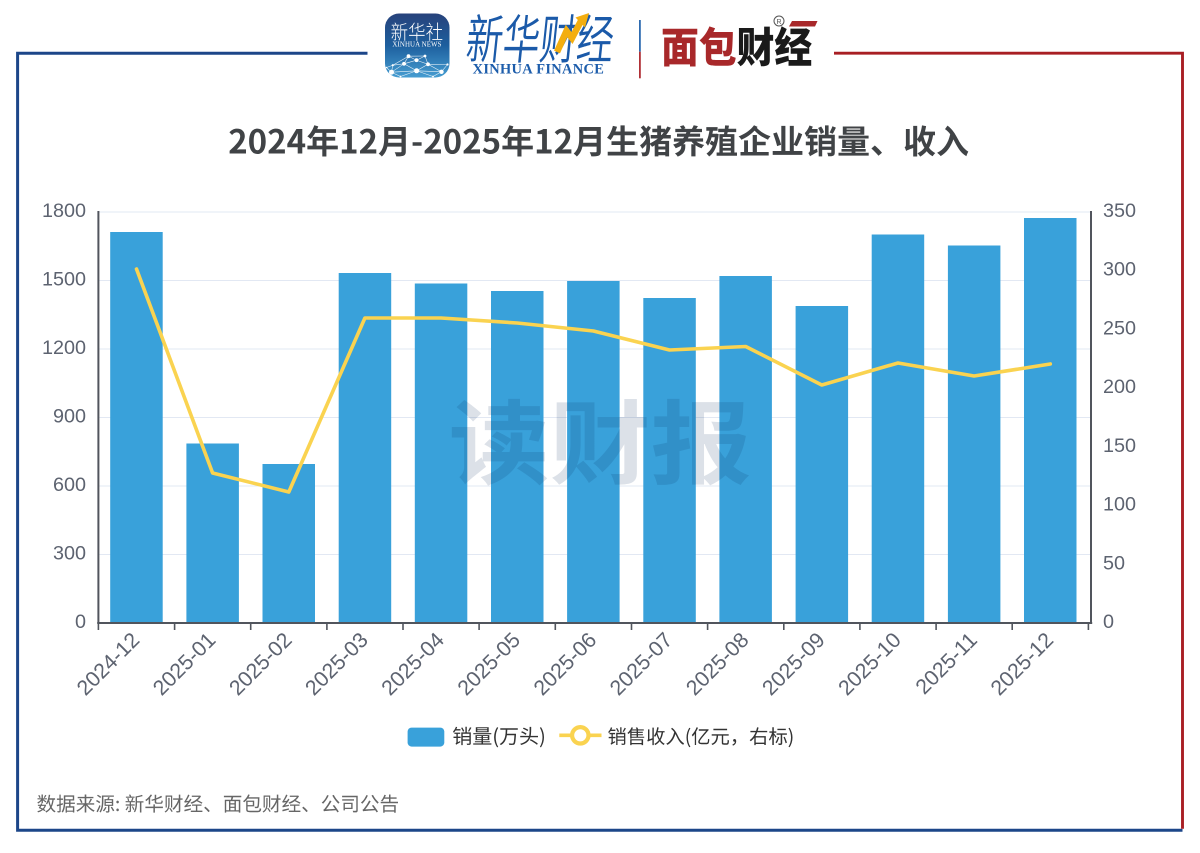 The height and width of the screenshot is (853, 1200). Describe the element at coordinates (64, 211) in the screenshot. I see `svg-text: 1800` at that location.